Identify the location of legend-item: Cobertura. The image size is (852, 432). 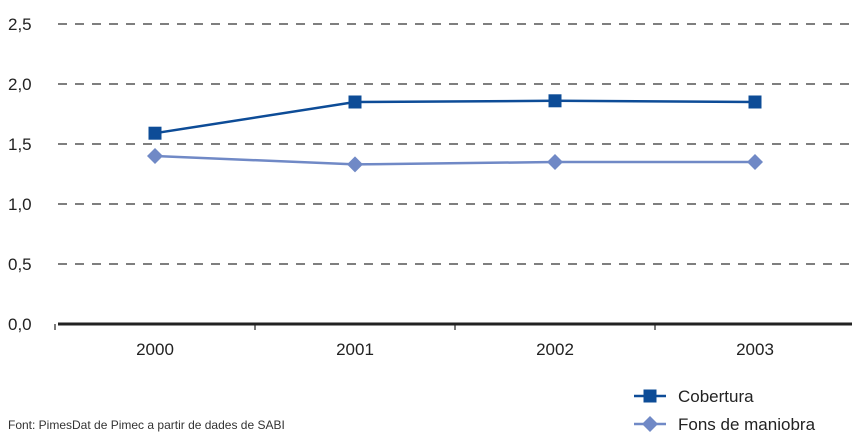
(694, 396).